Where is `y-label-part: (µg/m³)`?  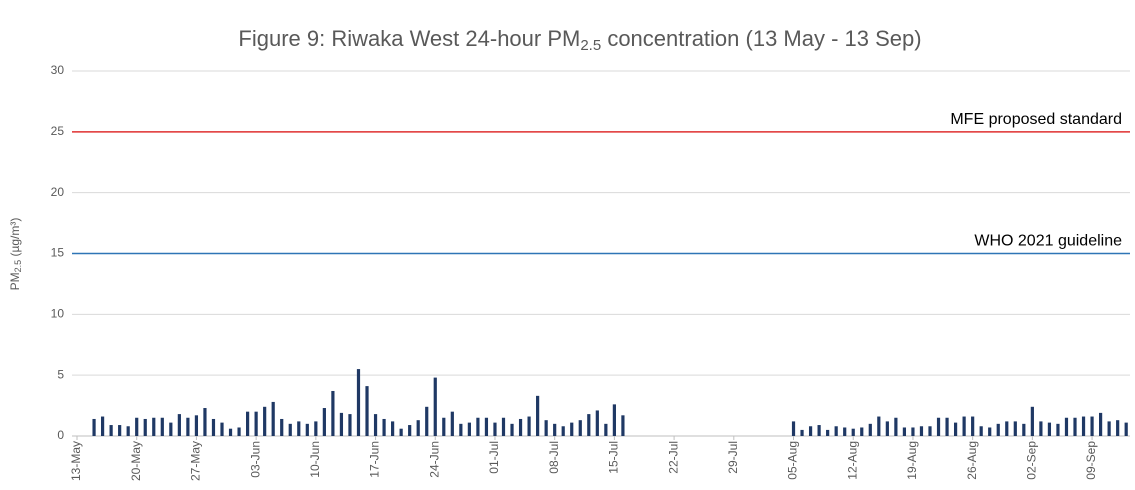
y-label-part: (µg/m³) is located at coordinates (15, 239).